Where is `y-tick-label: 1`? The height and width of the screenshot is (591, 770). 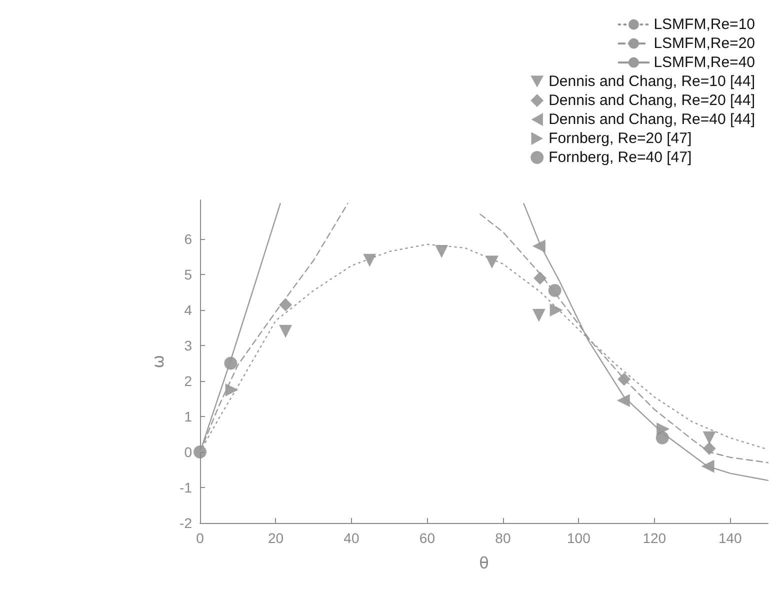
y-tick-label: 1 is located at coordinates (188, 416).